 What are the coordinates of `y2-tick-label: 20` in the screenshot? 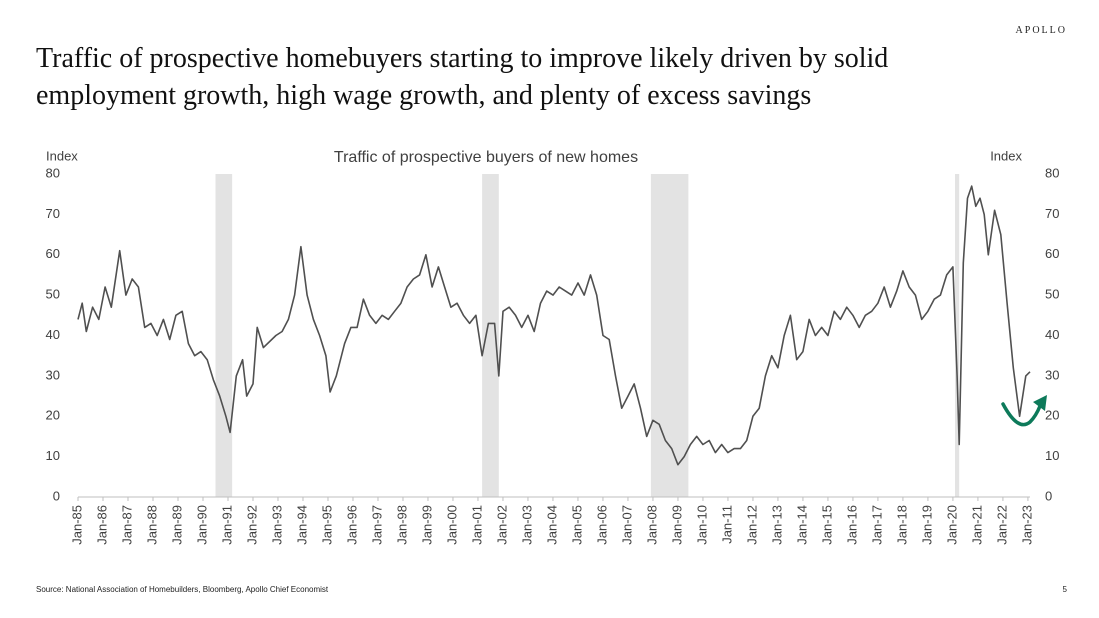 It's located at (1052, 415).